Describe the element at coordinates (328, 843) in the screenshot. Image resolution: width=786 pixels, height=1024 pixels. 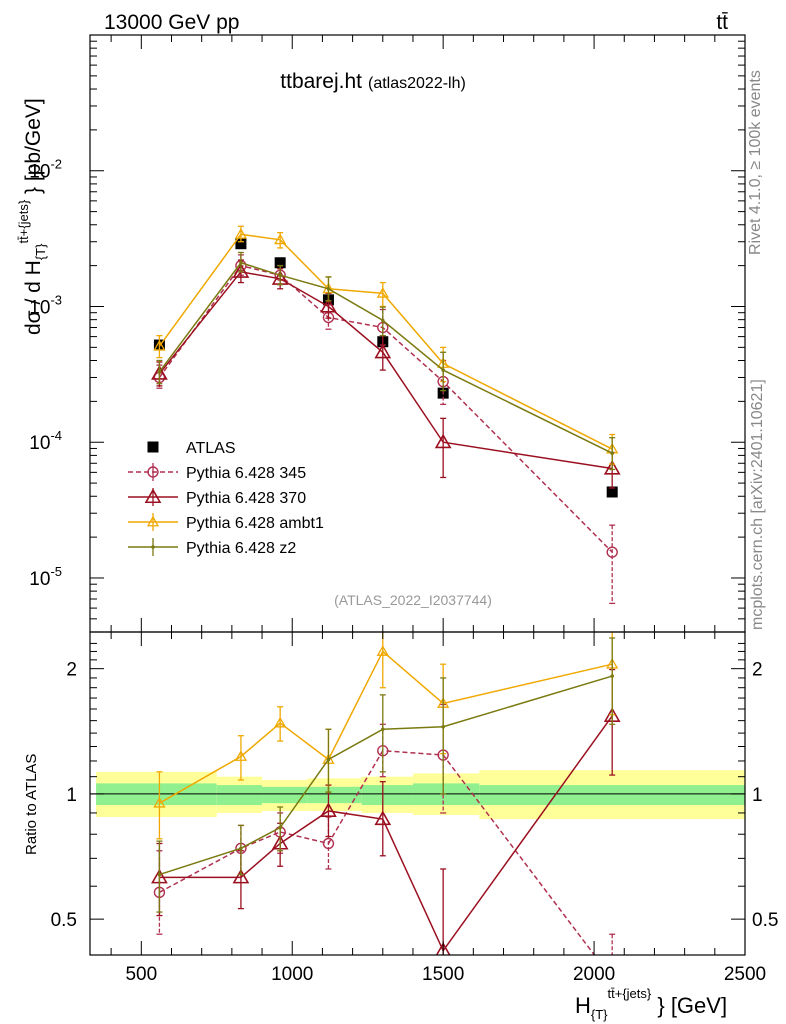
I see `ratio-point-p345` at that location.